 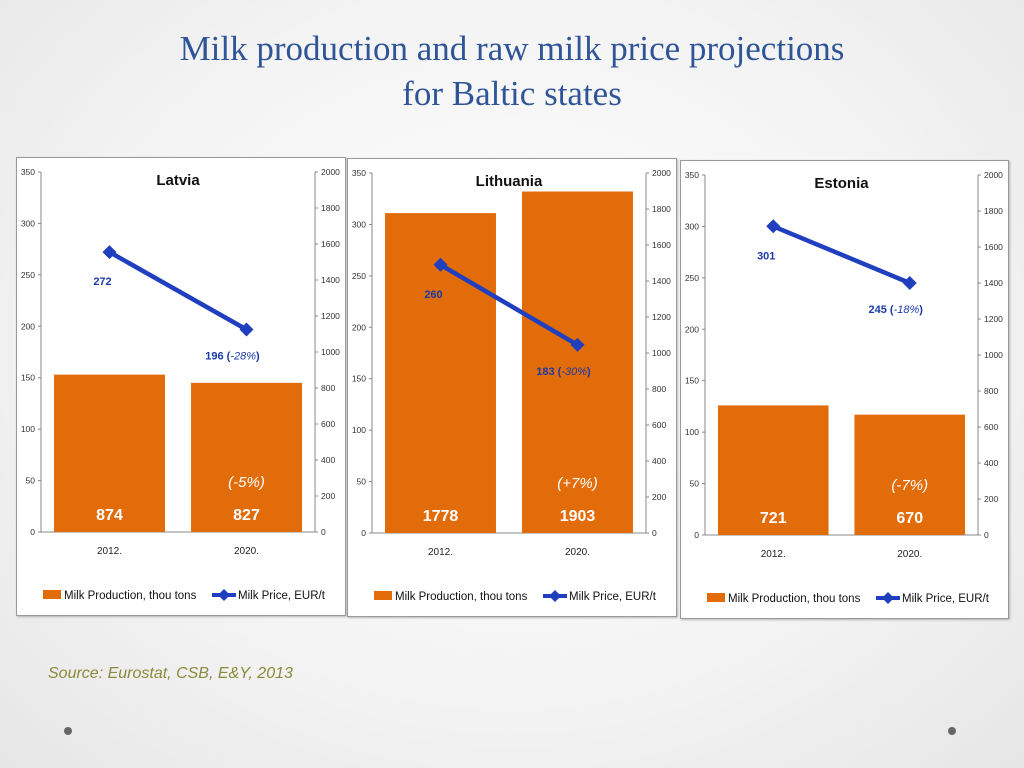 I want to click on price-value-label: 196 (-28%), so click(x=232, y=357).